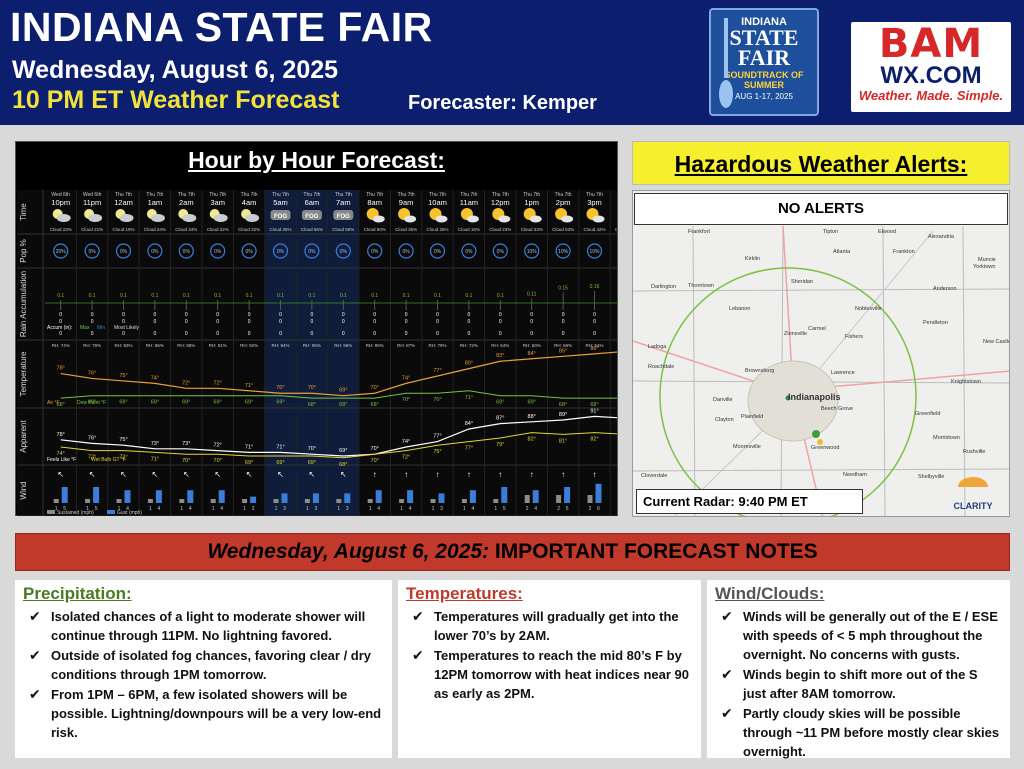  Describe the element at coordinates (594, 440) in the screenshot. I see `wet-bulb: 82°` at that location.